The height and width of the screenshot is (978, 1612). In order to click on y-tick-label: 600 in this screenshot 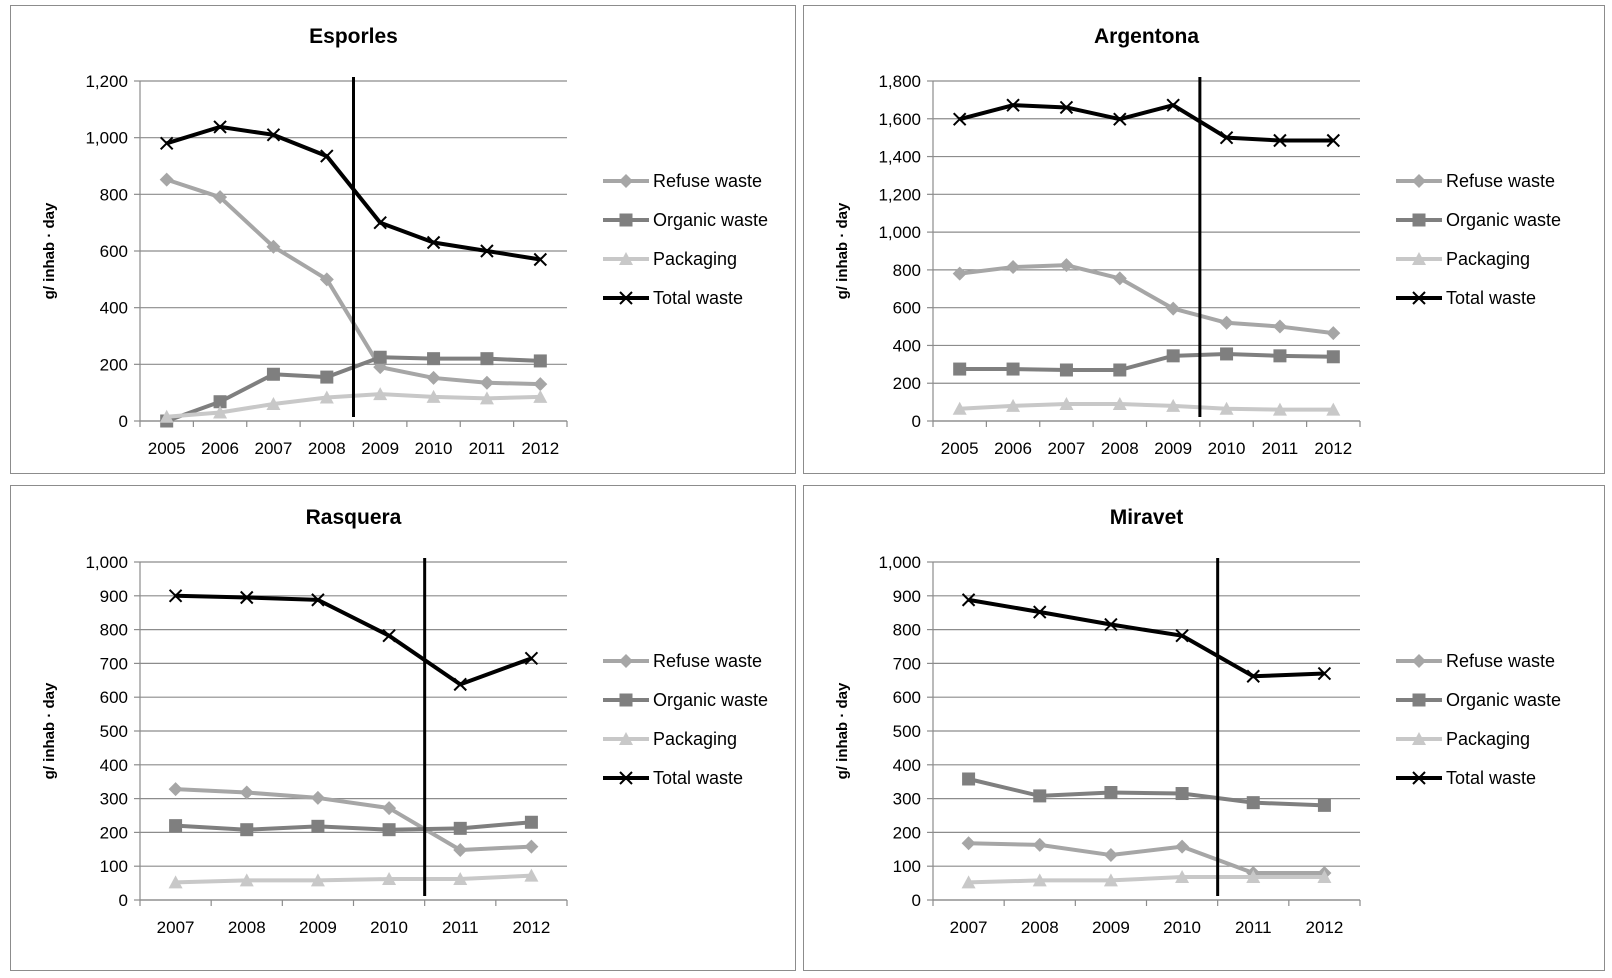, I will do `click(907, 697)`.